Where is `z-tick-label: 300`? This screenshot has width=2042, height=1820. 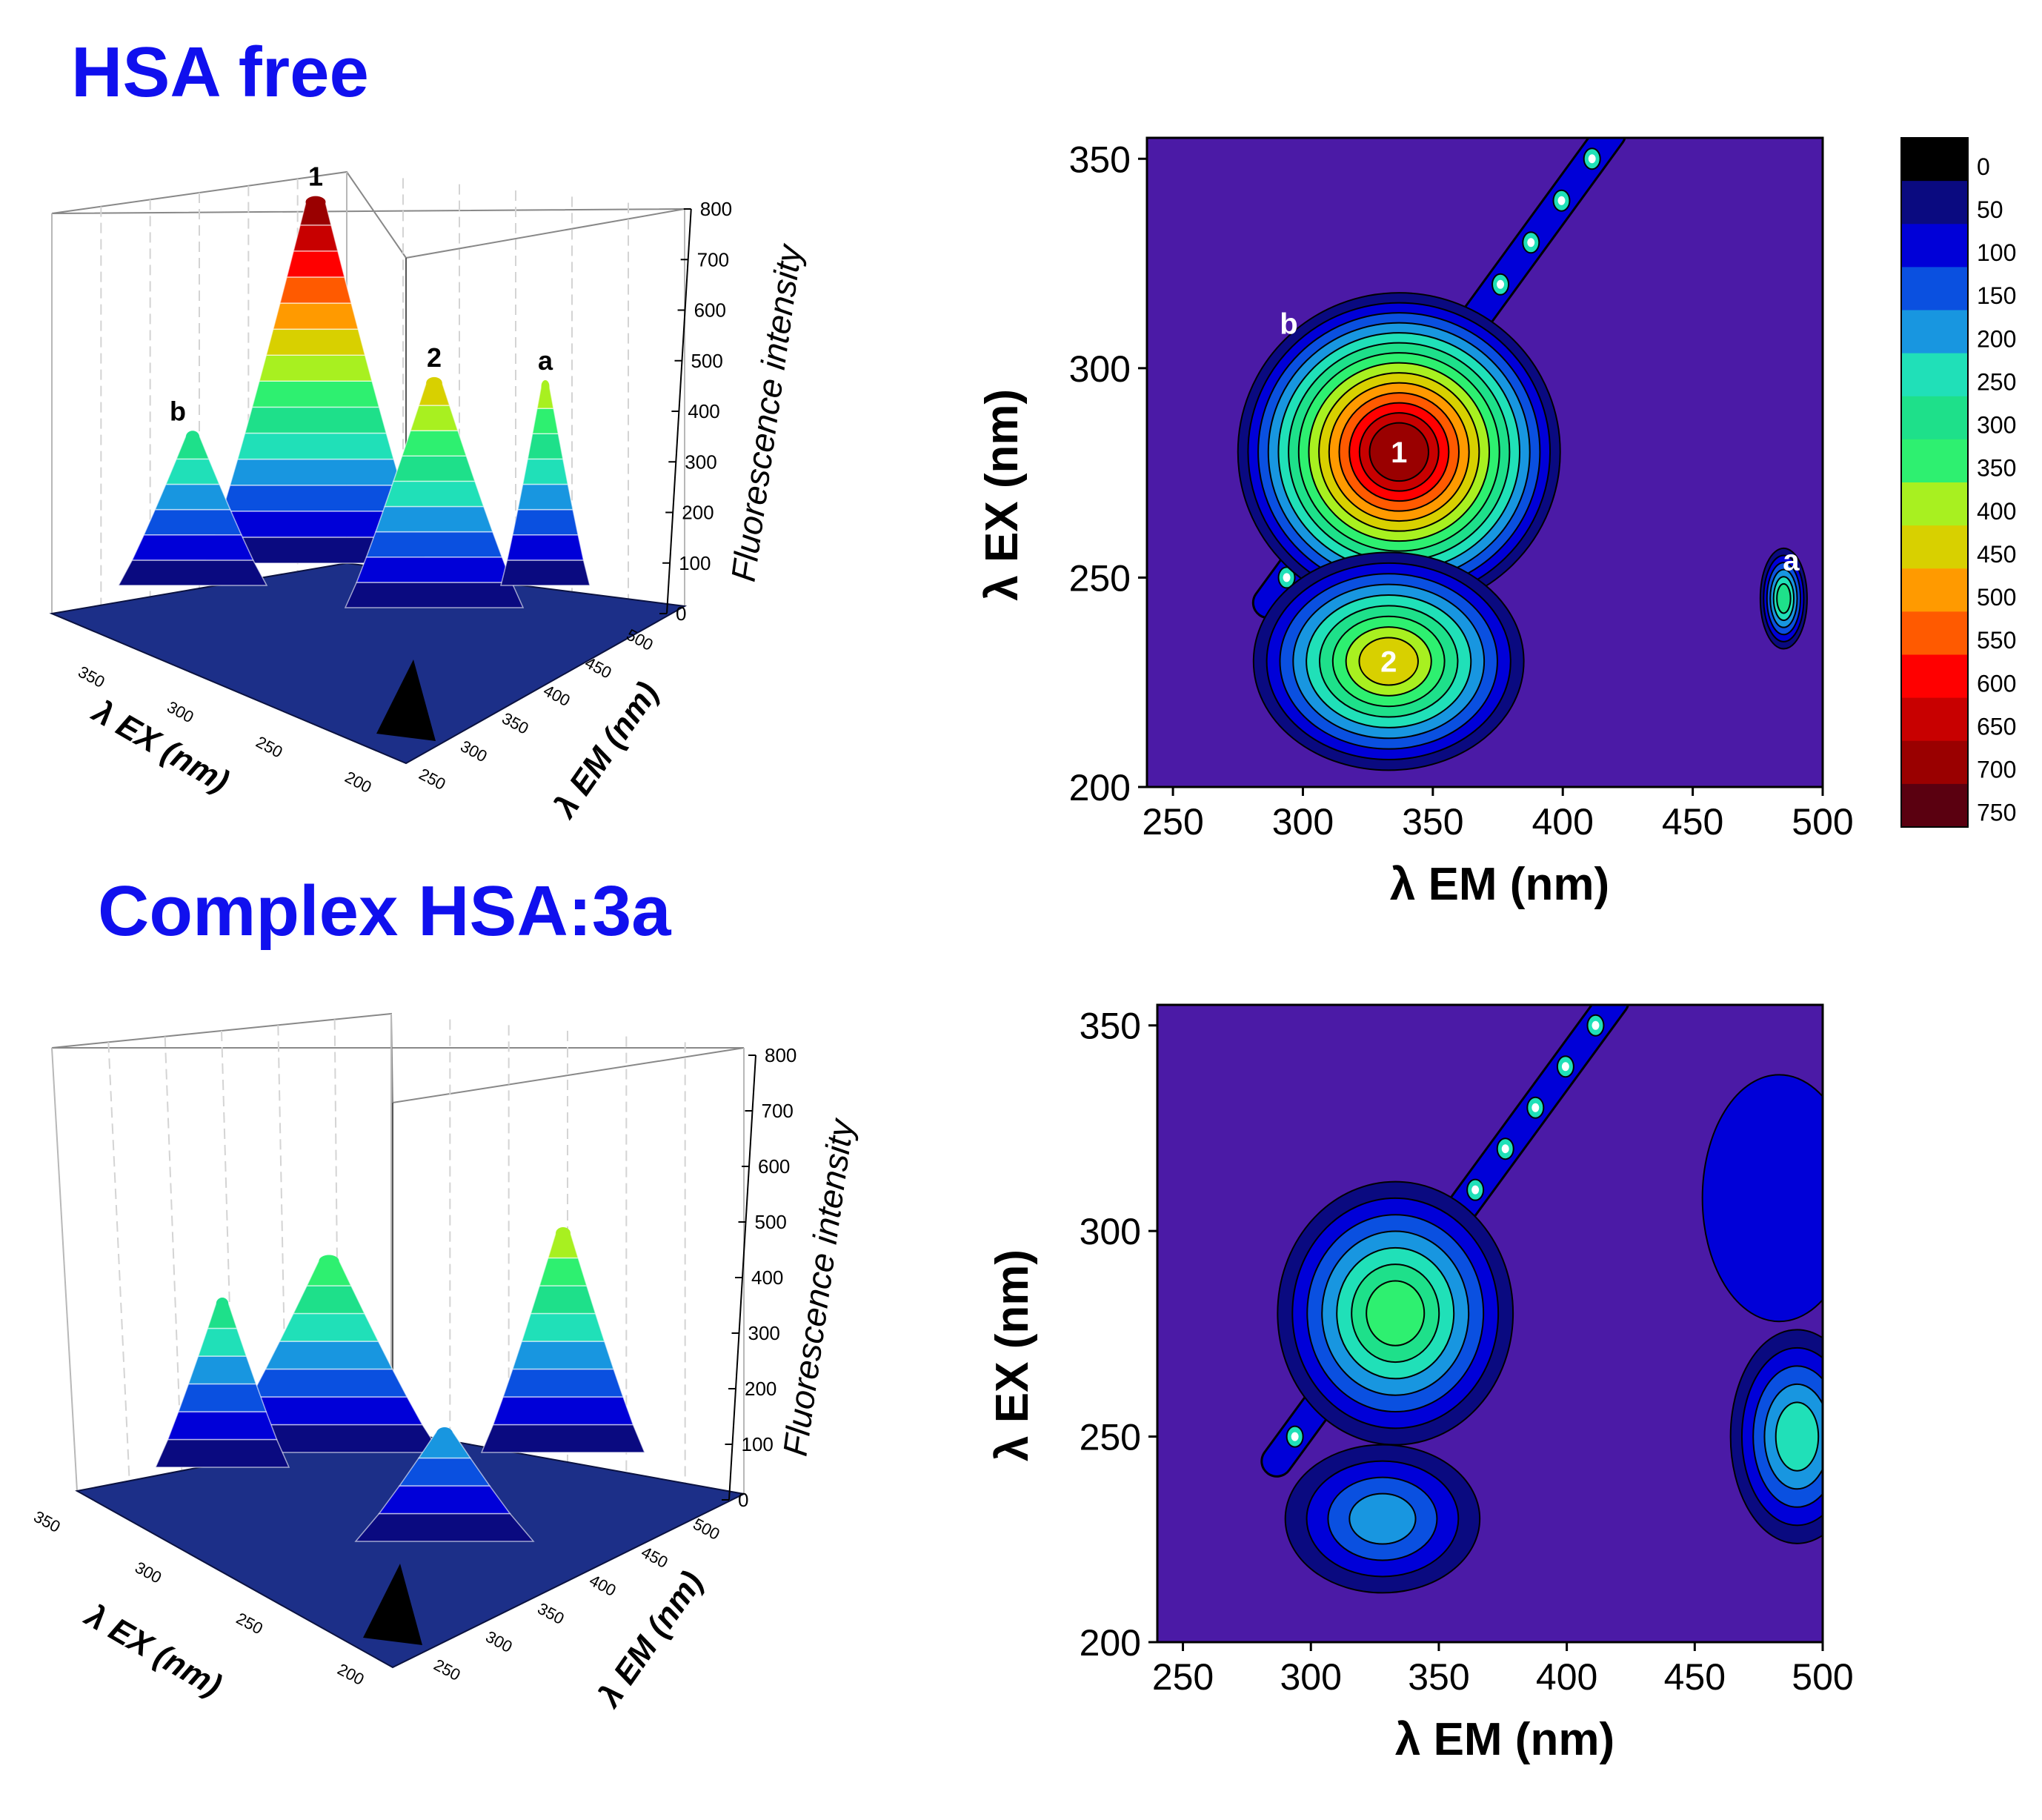
z-tick-label: 300 is located at coordinates (701, 462).